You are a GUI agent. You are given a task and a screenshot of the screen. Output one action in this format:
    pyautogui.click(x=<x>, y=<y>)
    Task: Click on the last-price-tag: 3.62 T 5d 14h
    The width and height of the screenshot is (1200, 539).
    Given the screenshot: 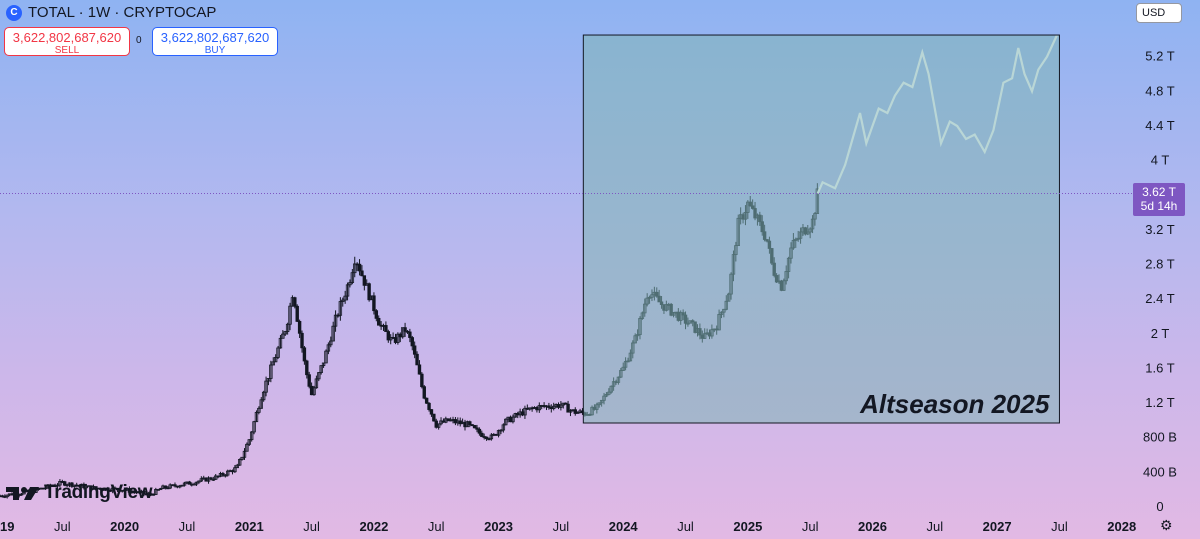 What is the action you would take?
    pyautogui.click(x=1159, y=199)
    